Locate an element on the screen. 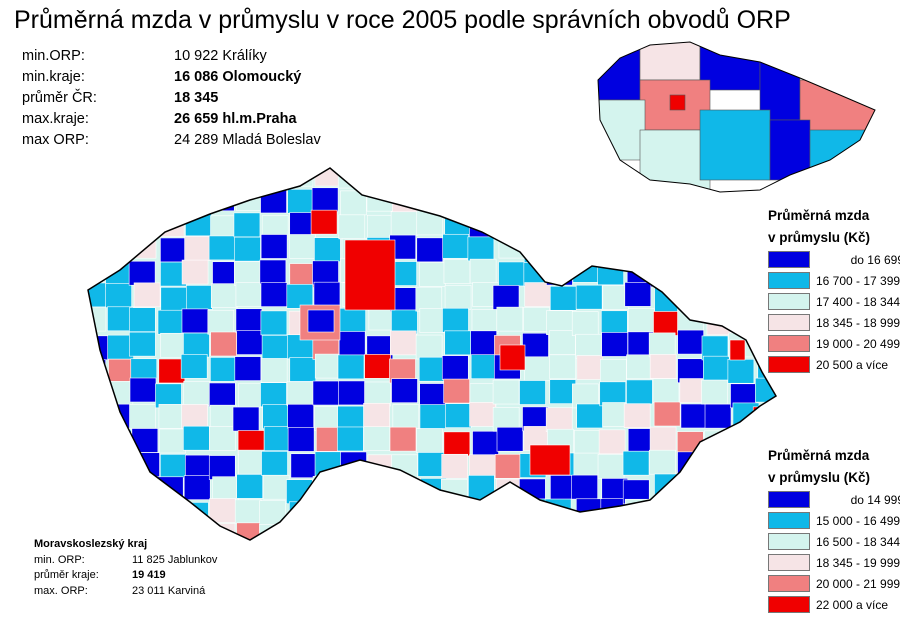  stat-row: min.ORP: 10 922 Králíky is located at coordinates (171, 56).